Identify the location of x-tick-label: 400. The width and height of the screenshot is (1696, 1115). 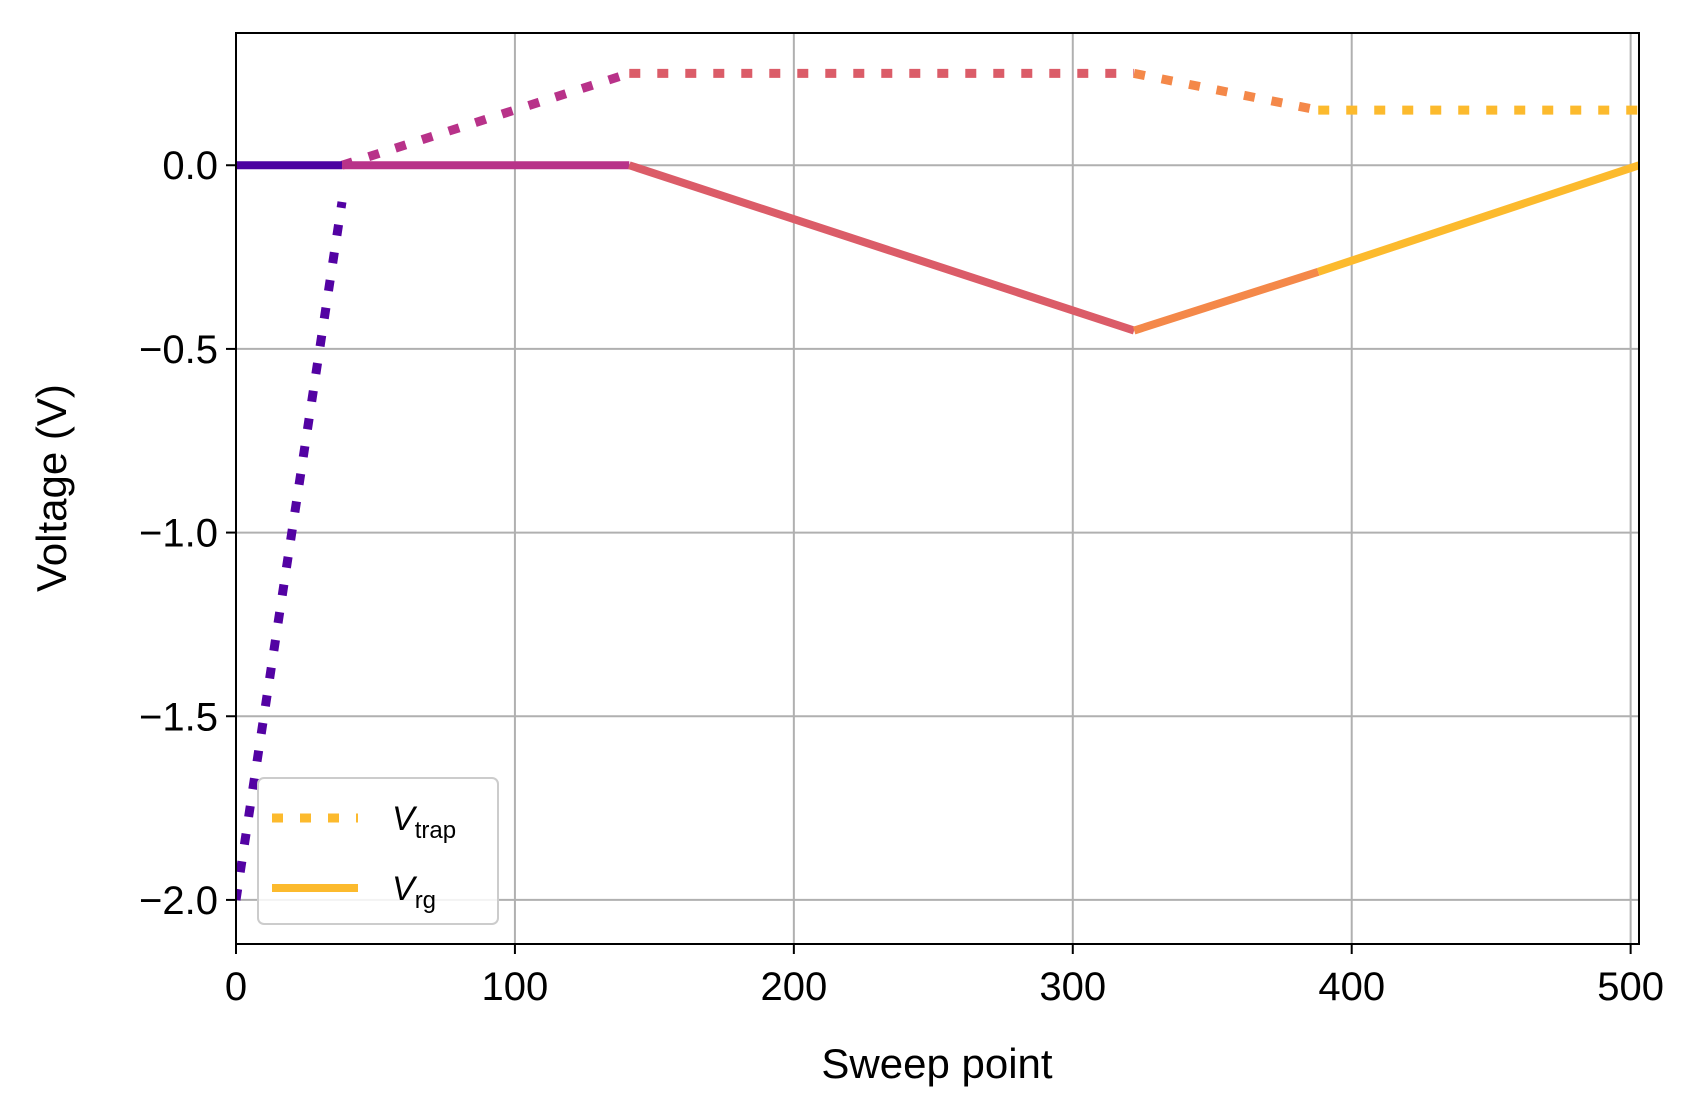
(1351, 987).